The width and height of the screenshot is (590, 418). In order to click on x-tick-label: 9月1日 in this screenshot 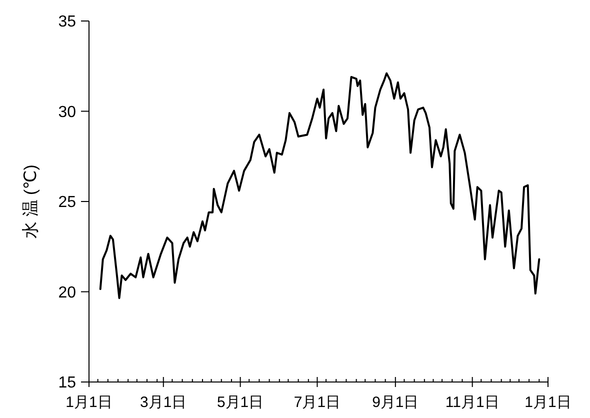, I will do `click(395, 402)`.